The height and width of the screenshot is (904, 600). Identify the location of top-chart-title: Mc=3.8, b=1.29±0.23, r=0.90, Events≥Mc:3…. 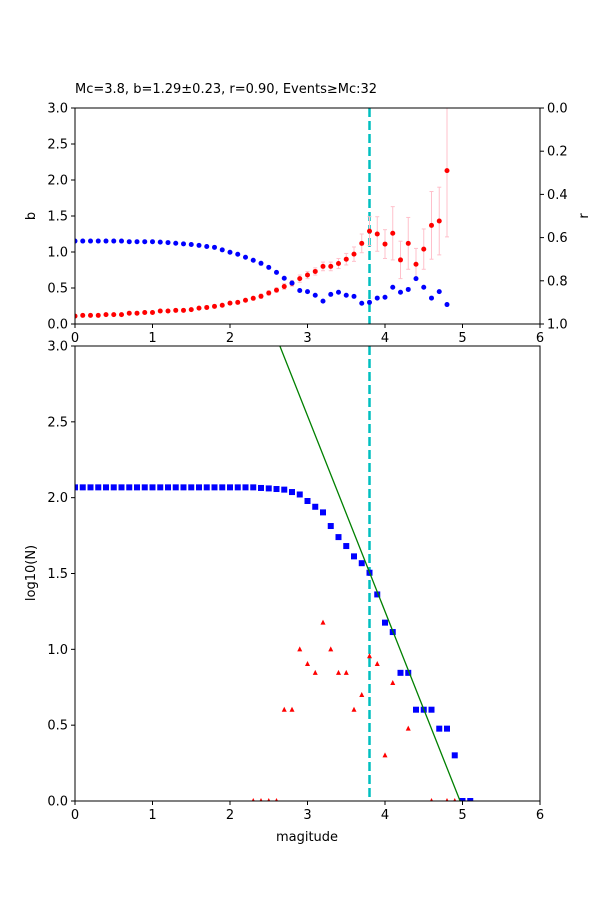
(226, 89).